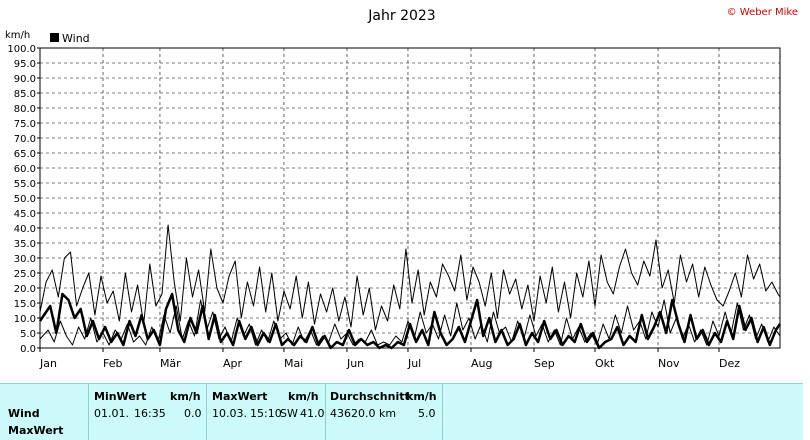  What do you see at coordinates (48, 363) in the screenshot?
I see `x-tick-label: Jan` at bounding box center [48, 363].